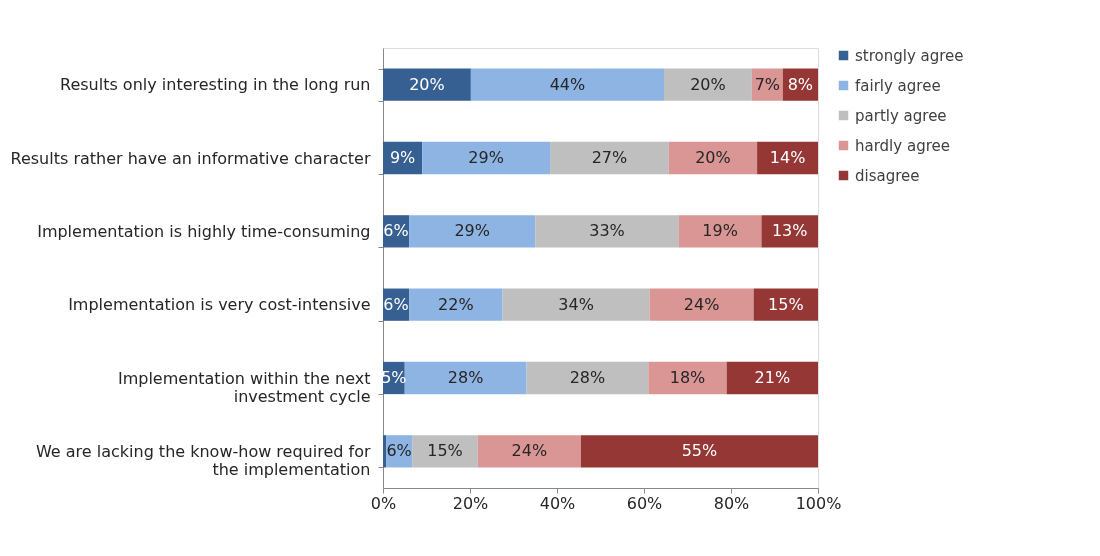 The width and height of the screenshot is (1100, 556). What do you see at coordinates (800, 84) in the screenshot?
I see `data-label: 8%` at bounding box center [800, 84].